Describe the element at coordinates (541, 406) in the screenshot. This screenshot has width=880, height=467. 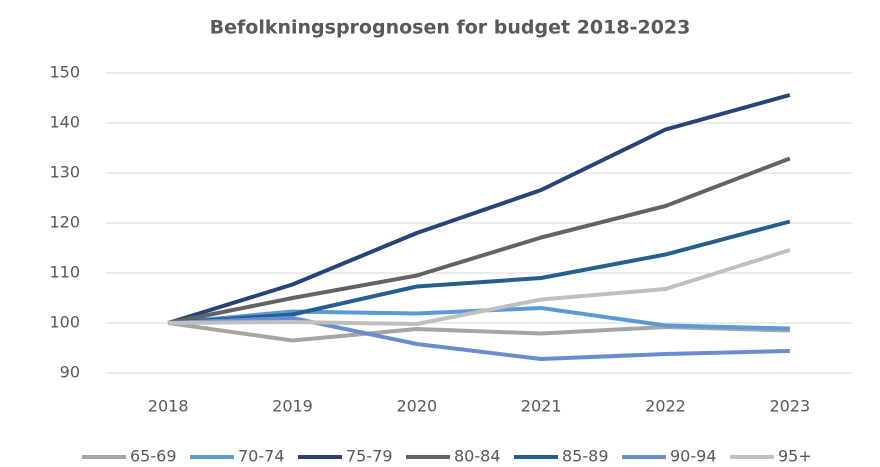
I see `x-tick-label: 2021` at that location.